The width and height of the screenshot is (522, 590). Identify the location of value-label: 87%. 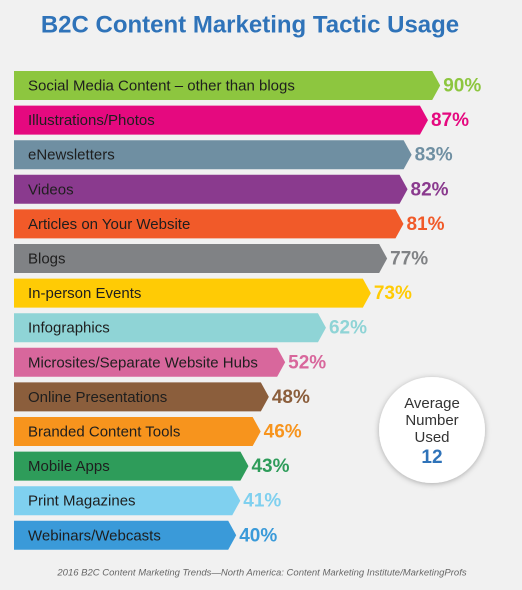
(450, 120).